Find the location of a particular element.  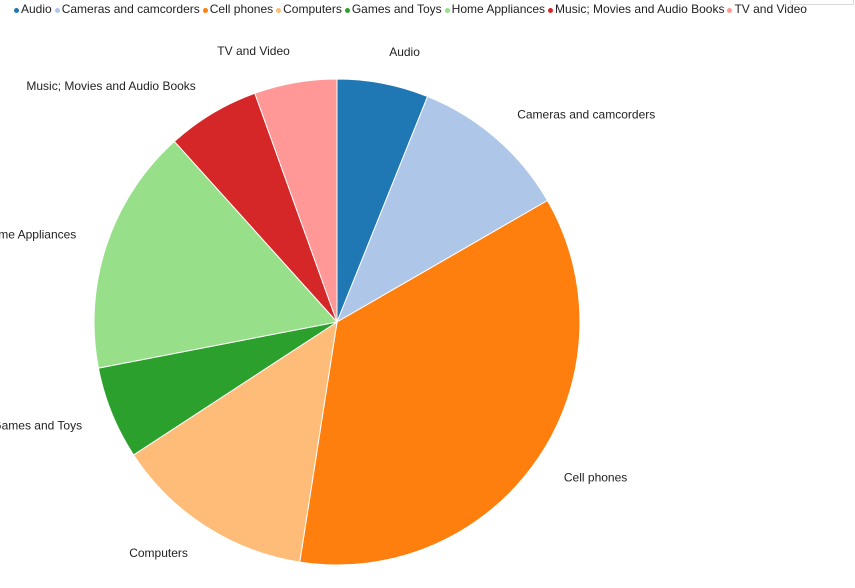

legend-label: Home Appliances is located at coordinates (498, 9).